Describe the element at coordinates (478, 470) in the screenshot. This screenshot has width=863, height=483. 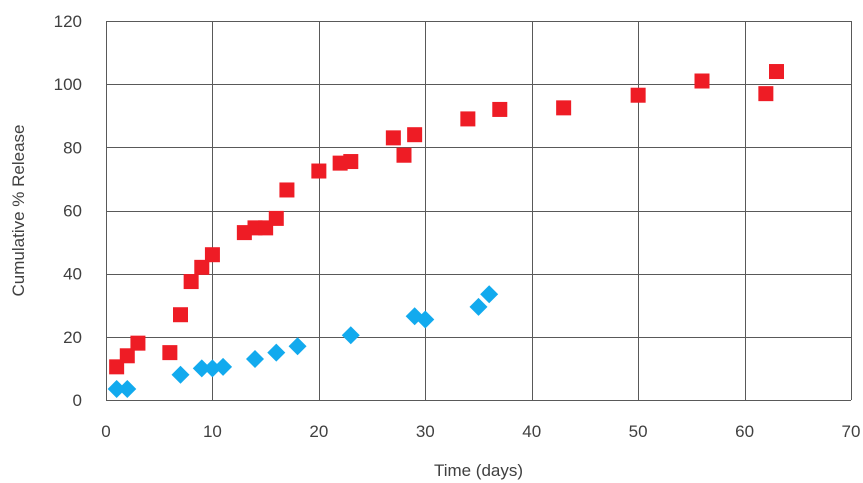
I see `x-axis-title: Time (days)` at that location.